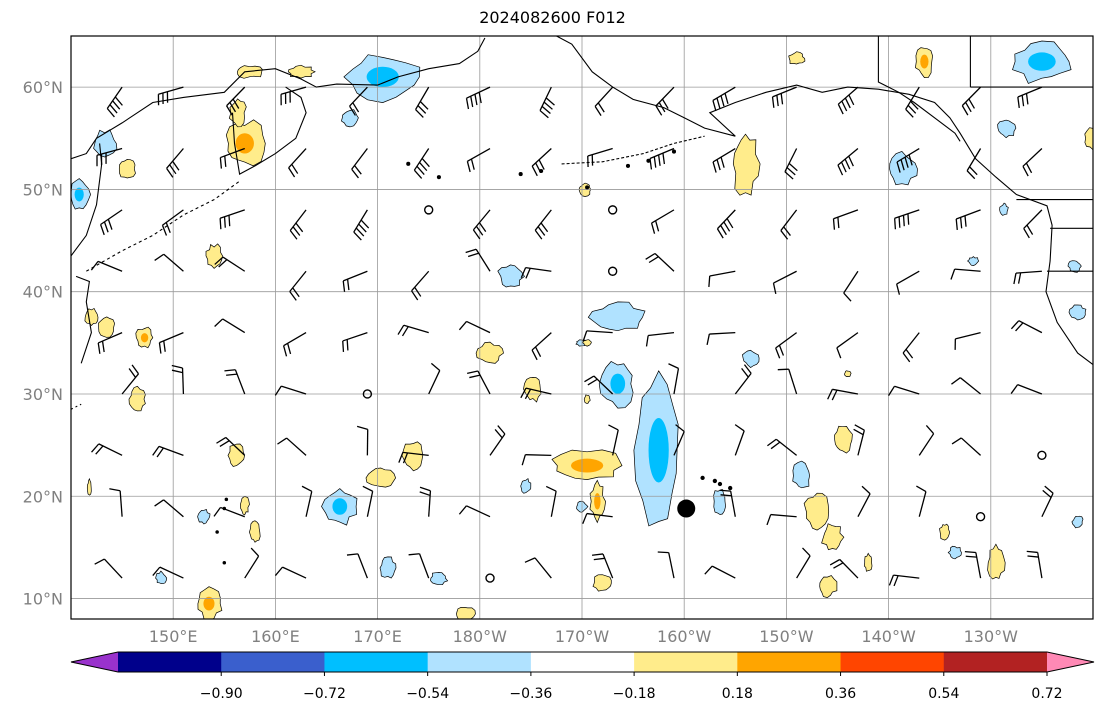 The width and height of the screenshot is (1105, 712). What do you see at coordinates (985, 154) in the screenshot?
I see `political-boundaries` at bounding box center [985, 154].